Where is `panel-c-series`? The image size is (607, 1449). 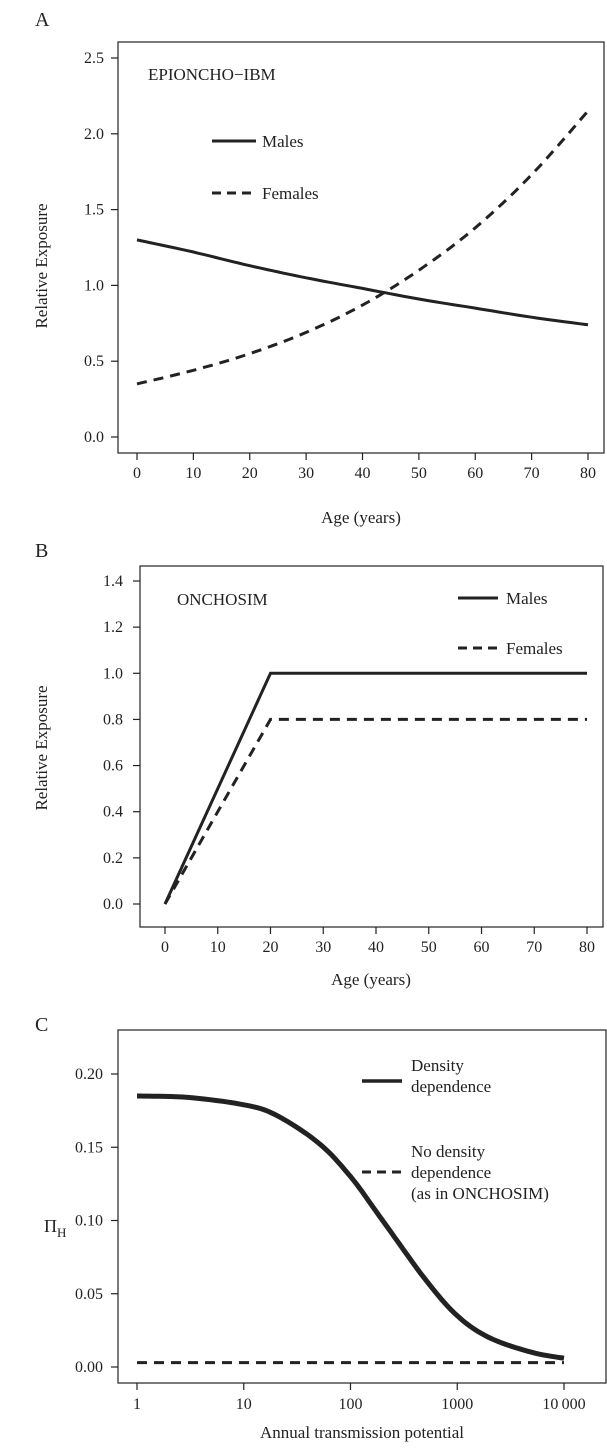 panel-c-series is located at coordinates (350, 1229).